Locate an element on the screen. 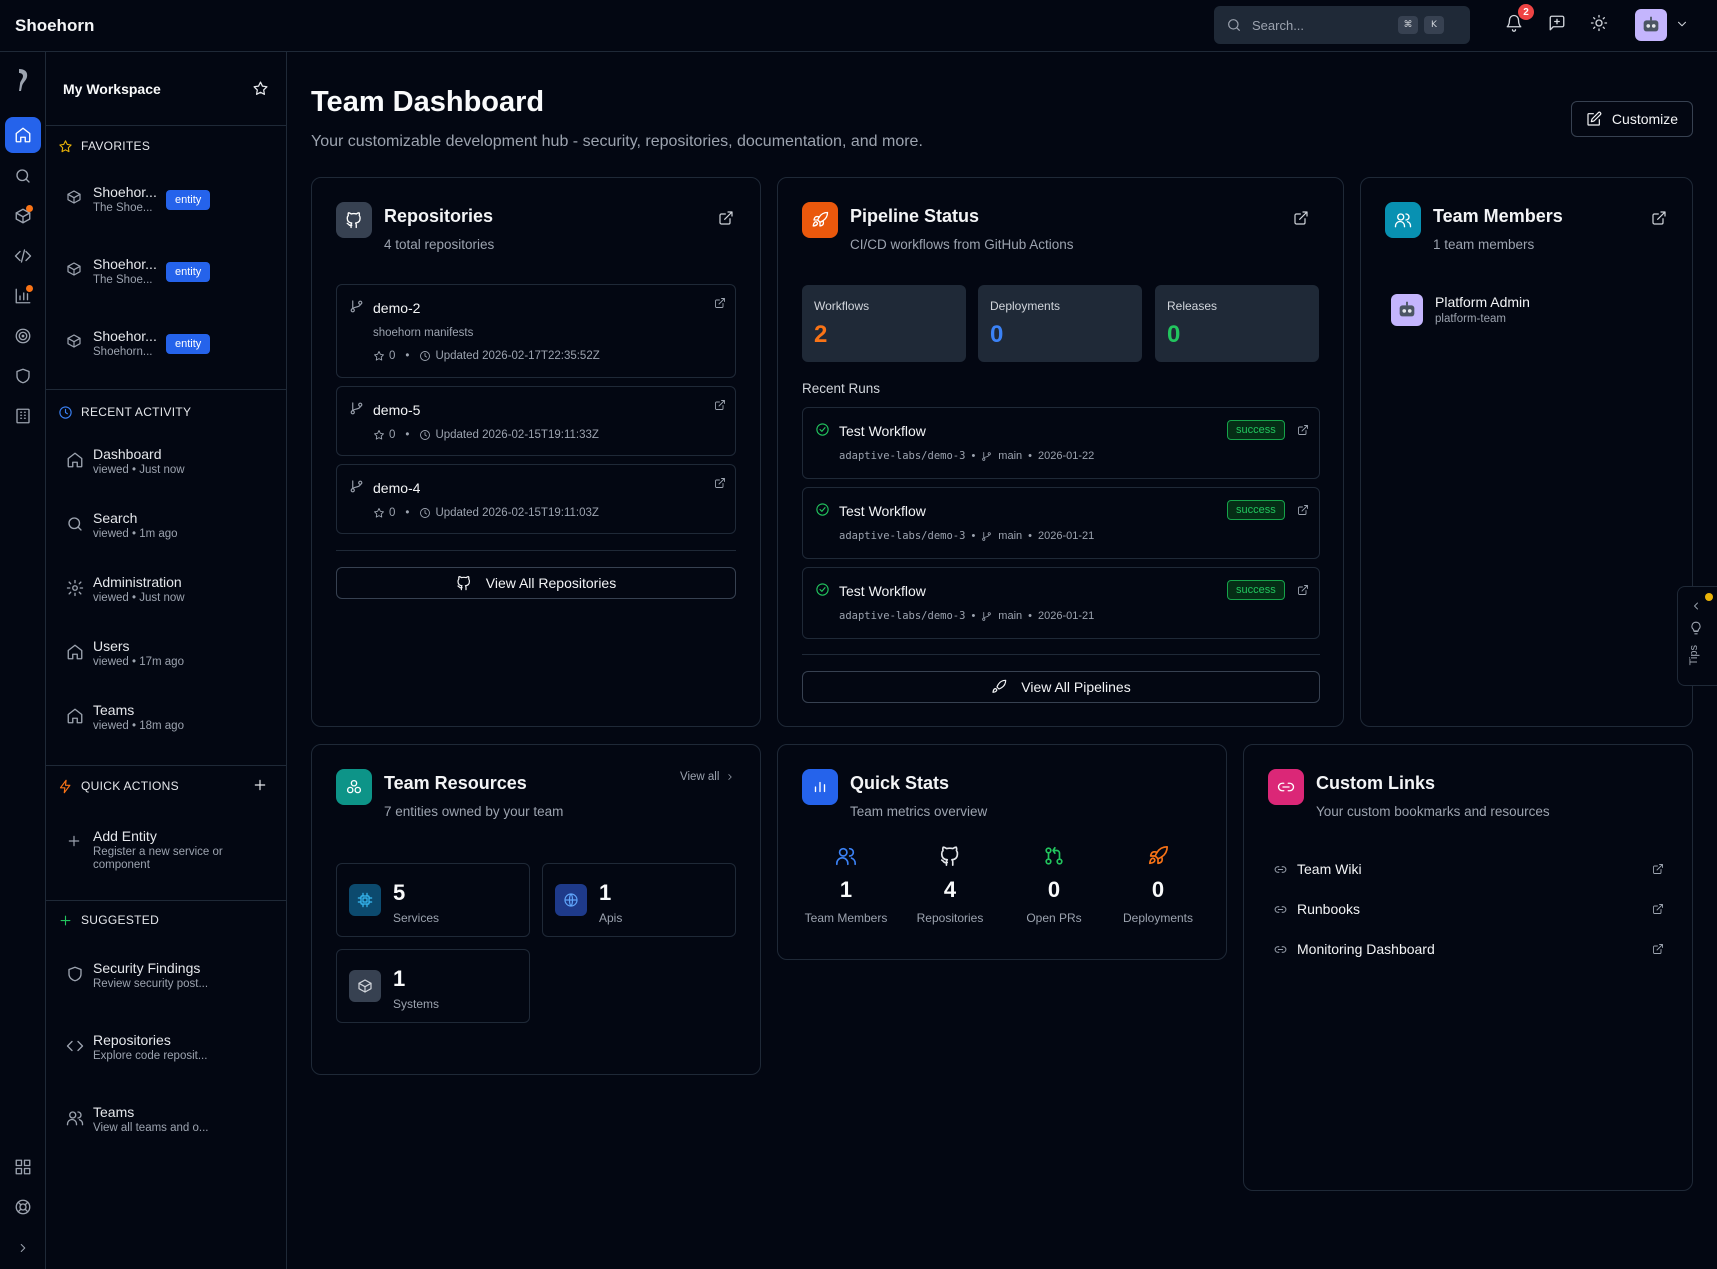  rail-security is located at coordinates (23, 376).